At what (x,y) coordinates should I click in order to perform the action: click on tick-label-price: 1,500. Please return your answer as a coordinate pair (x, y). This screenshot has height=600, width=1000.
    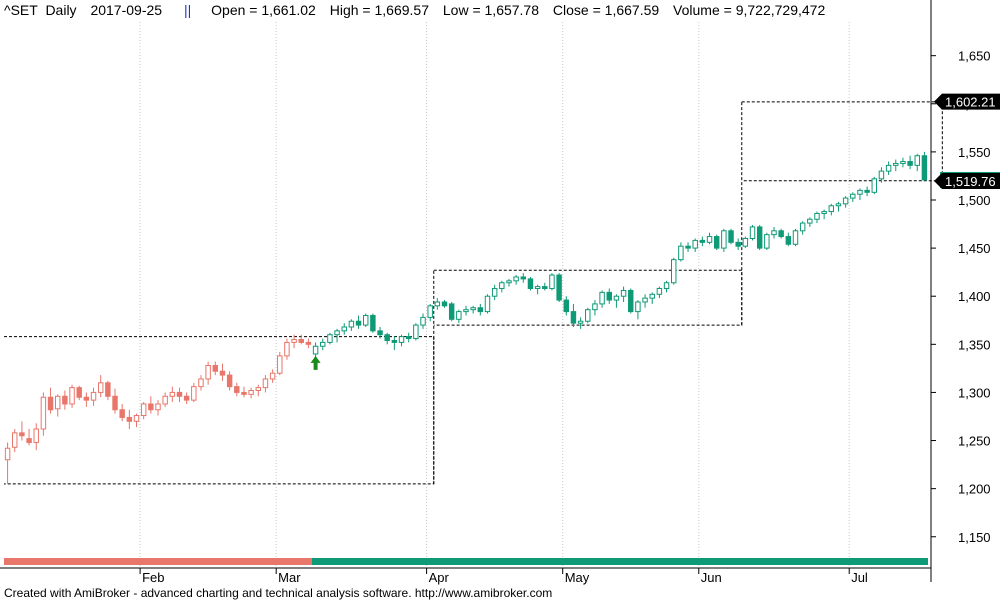
    Looking at the image, I should click on (974, 200).